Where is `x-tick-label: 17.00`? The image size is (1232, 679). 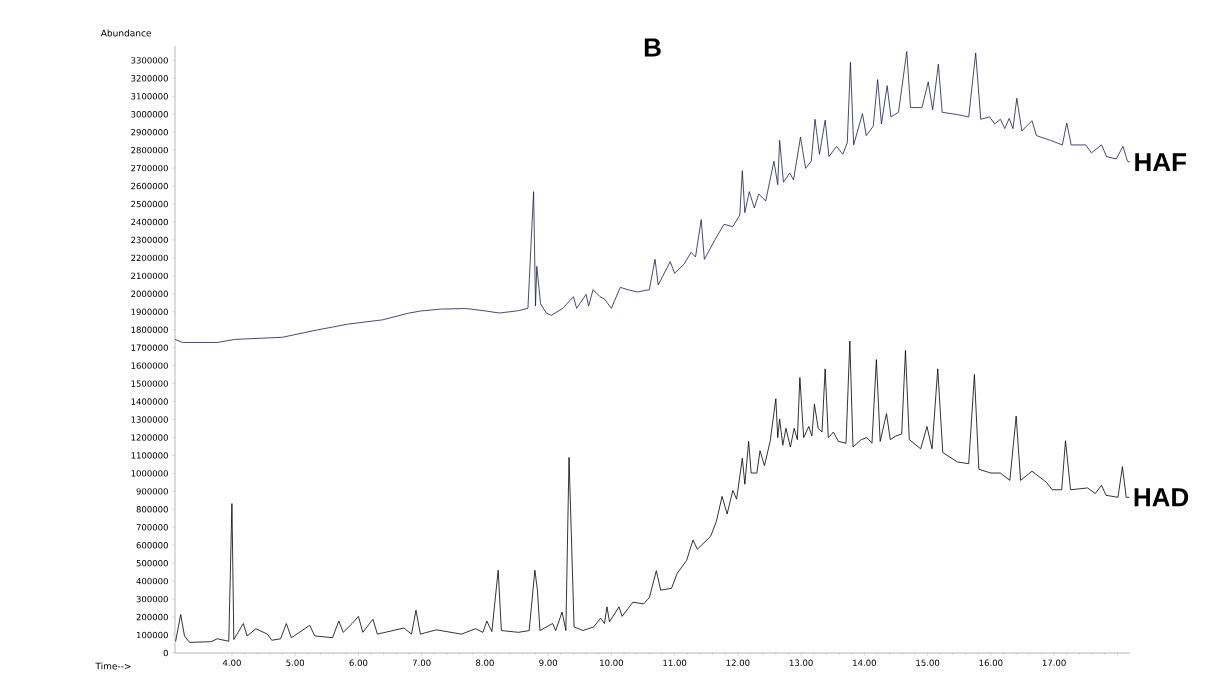
x-tick-label: 17.00 is located at coordinates (1054, 662).